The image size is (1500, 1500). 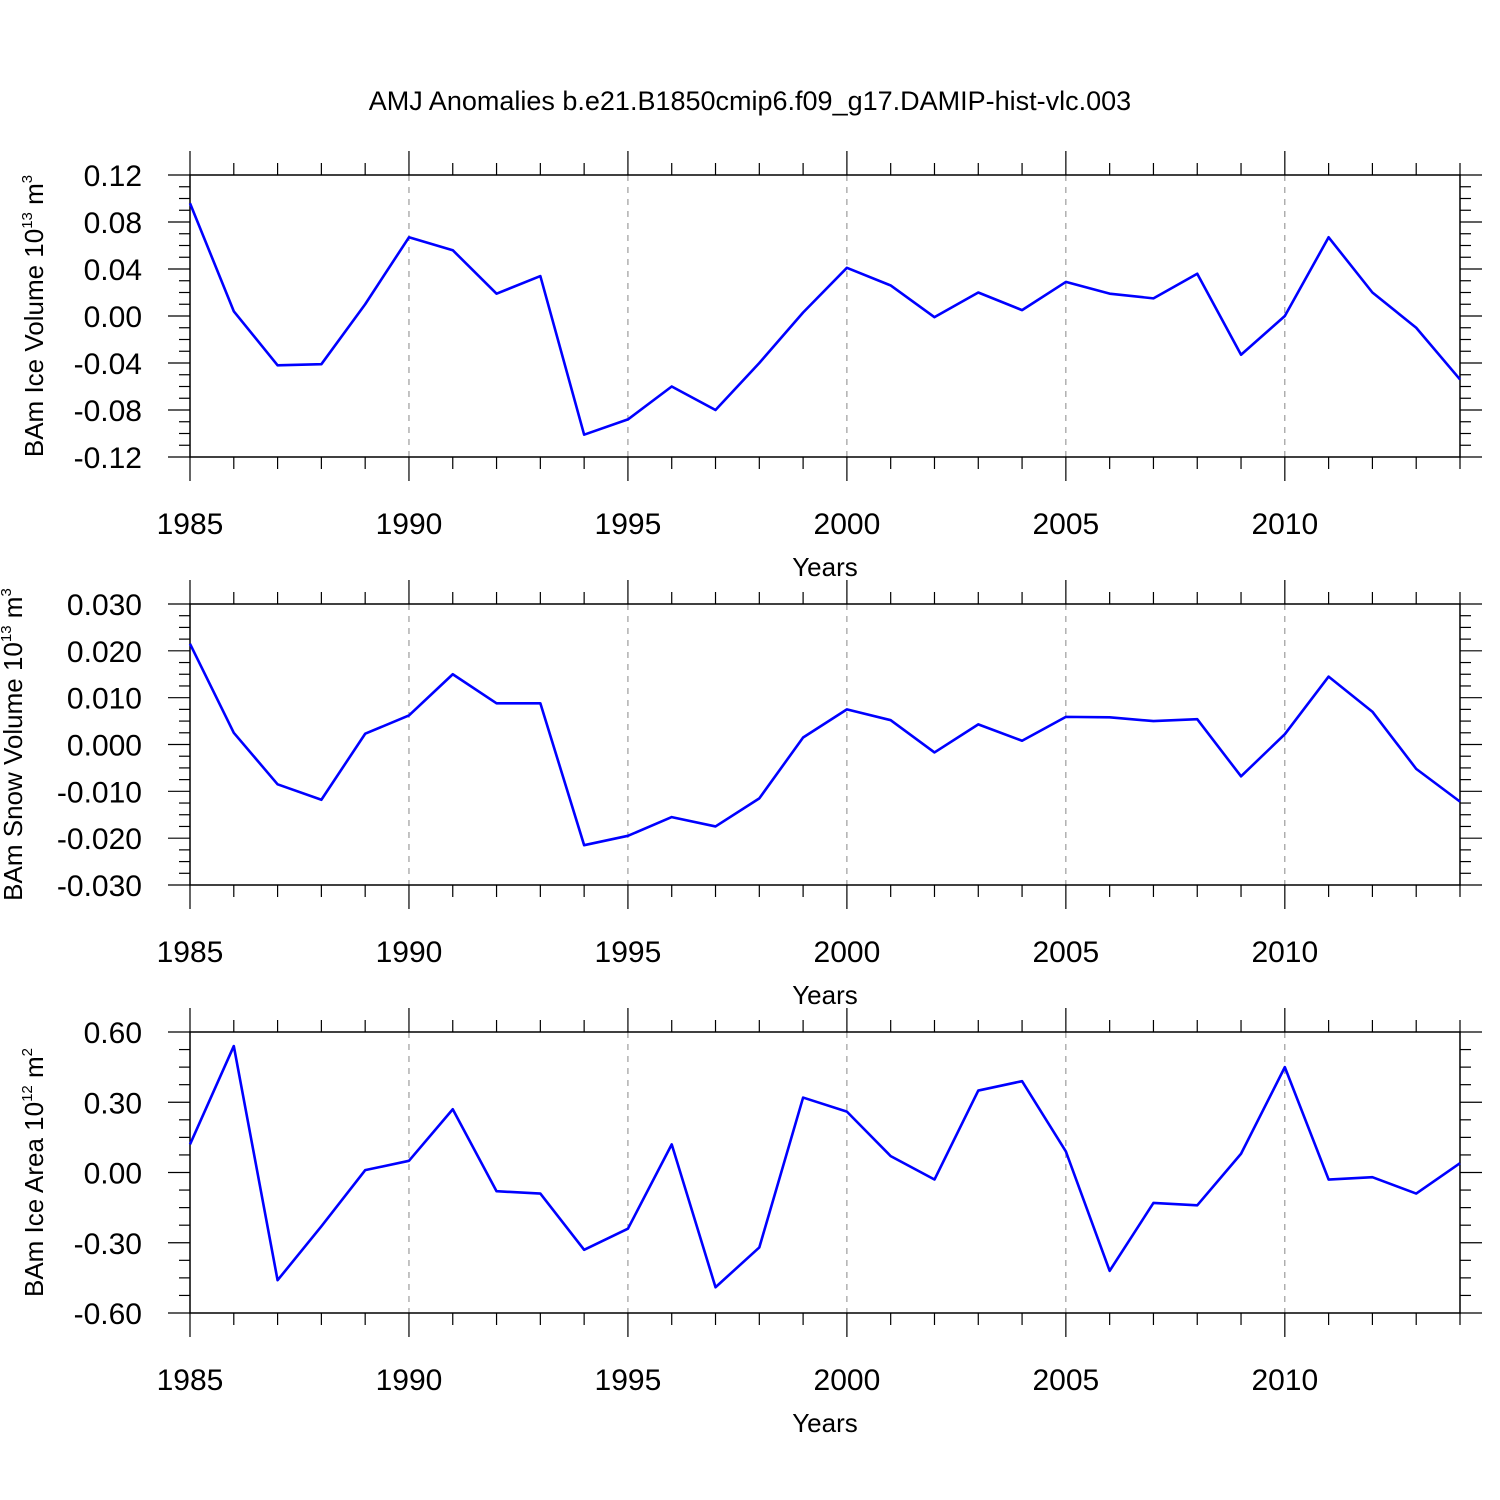 I want to click on y-tick-label: 0.60, so click(x=113, y=1033).